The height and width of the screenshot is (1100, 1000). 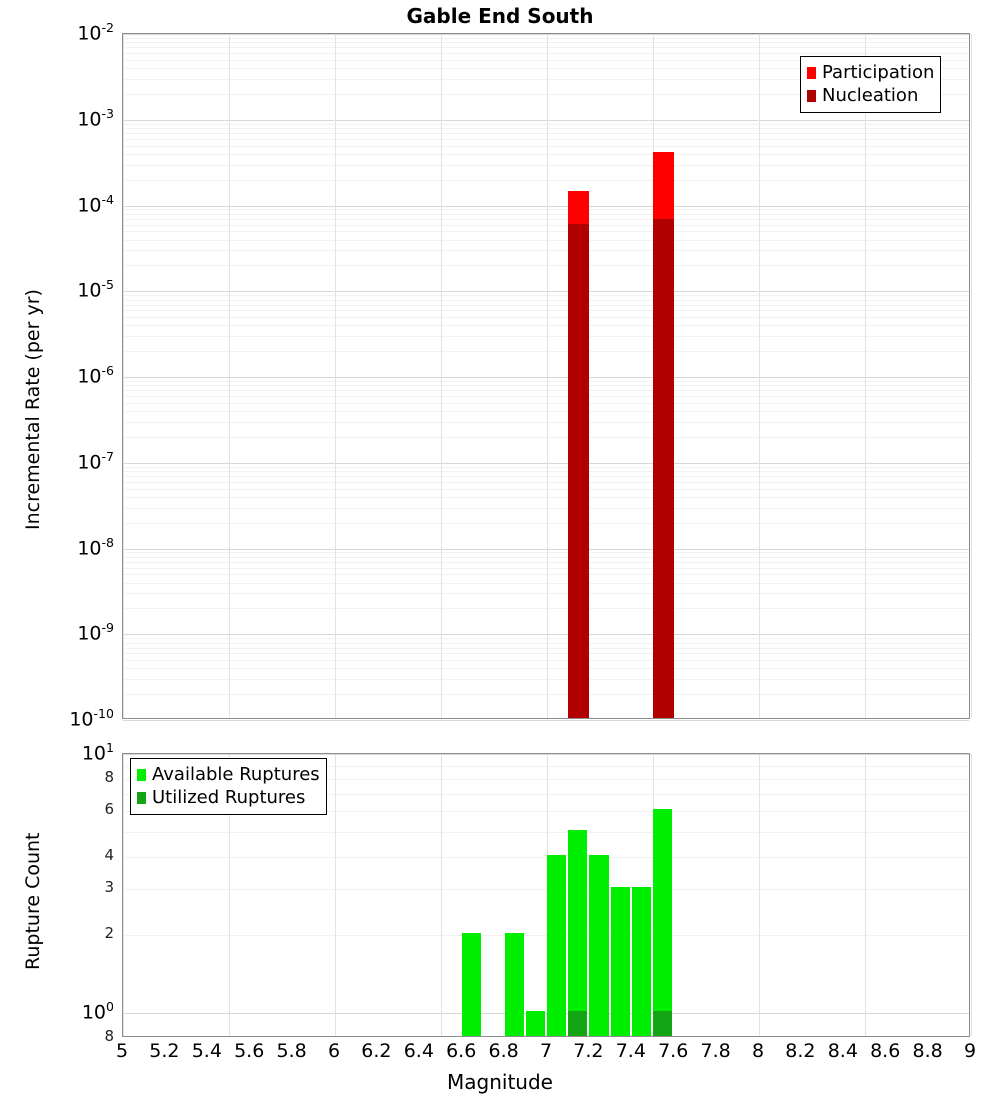 I want to click on x-tick-label: 6, so click(x=334, y=1051).